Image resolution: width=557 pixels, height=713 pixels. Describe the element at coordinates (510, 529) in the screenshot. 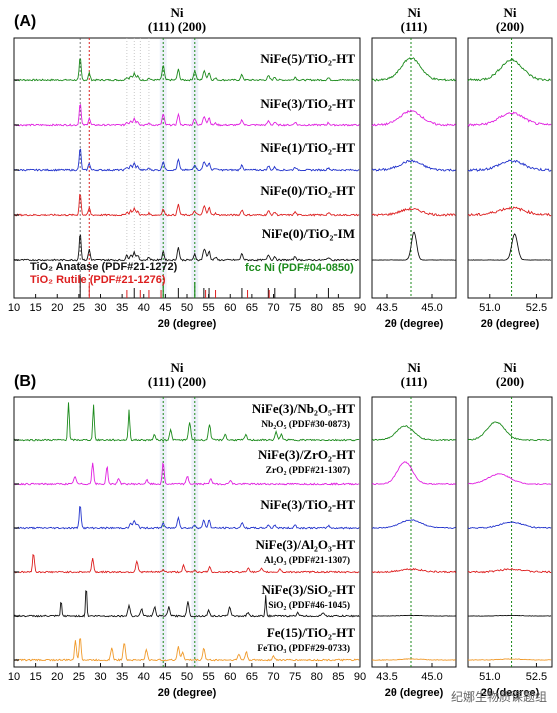

I see `panel-b-zoom-200: Ni(200) 51.0 52.5 2θ (degree)` at that location.